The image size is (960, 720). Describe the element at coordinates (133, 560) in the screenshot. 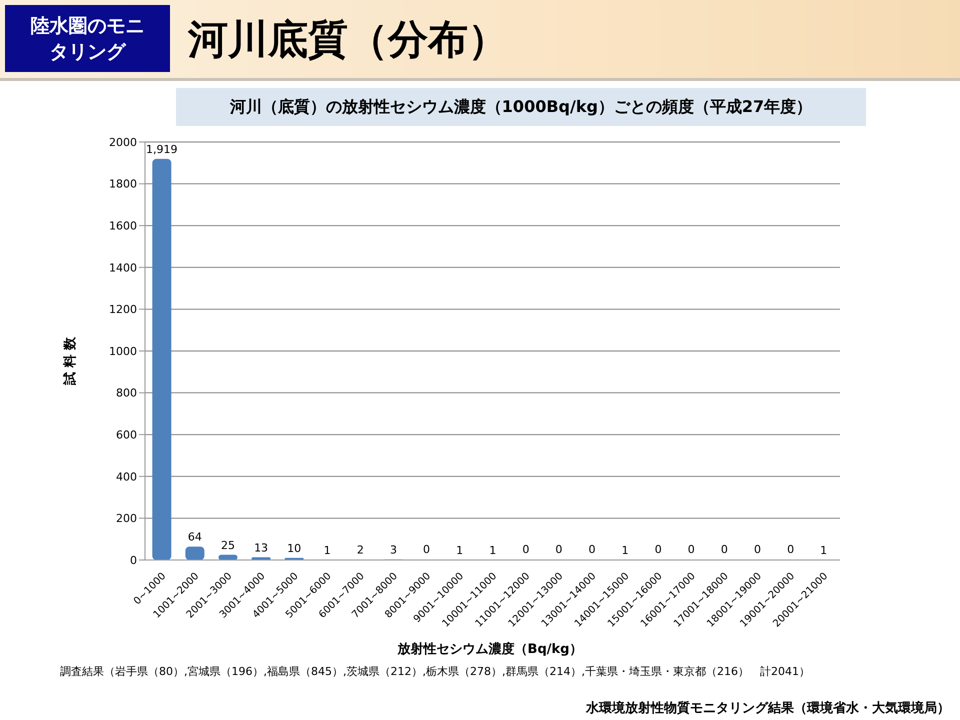

I see `y-tick-label: 0` at that location.